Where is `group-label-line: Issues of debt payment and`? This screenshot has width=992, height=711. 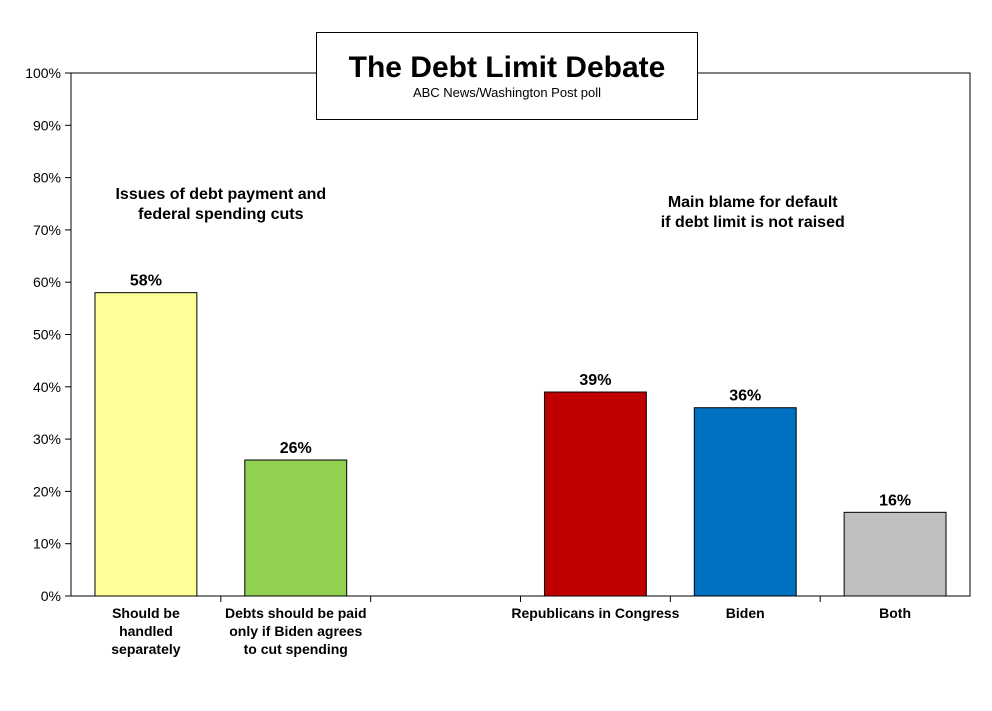 group-label-line: Issues of debt payment and is located at coordinates (220, 194).